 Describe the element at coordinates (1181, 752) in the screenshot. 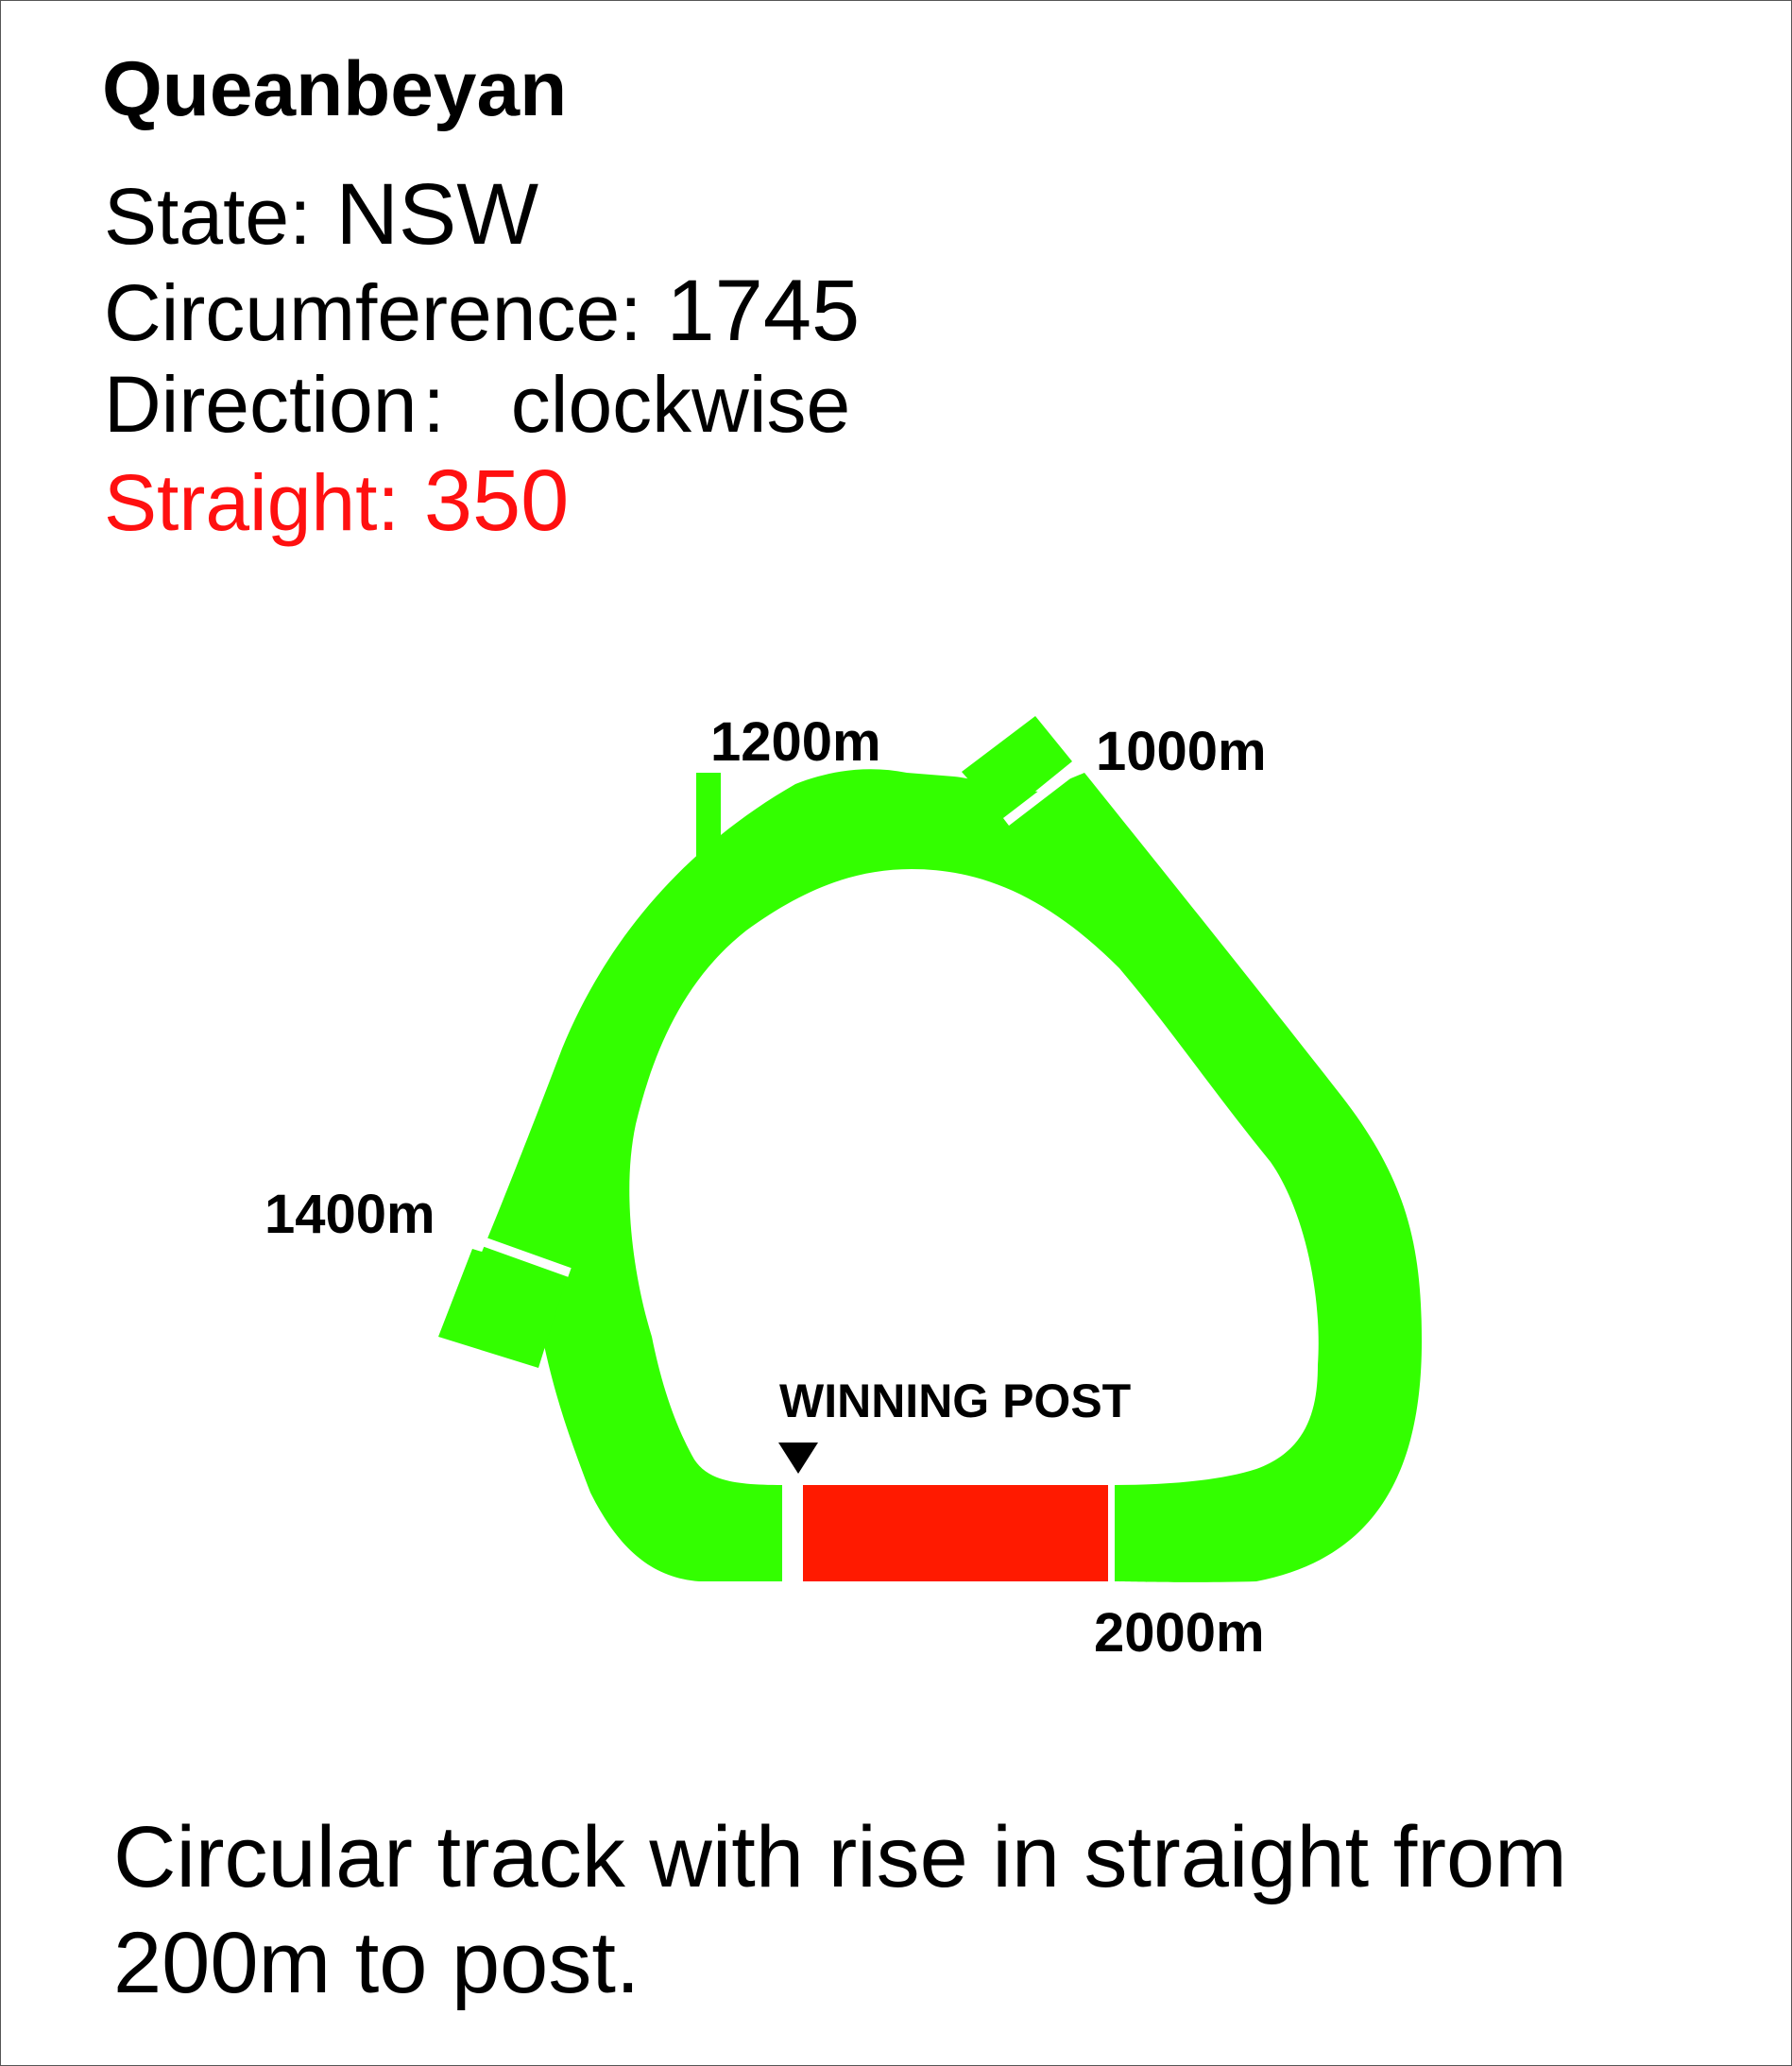

I see `marker-1000-label: 1000m` at that location.